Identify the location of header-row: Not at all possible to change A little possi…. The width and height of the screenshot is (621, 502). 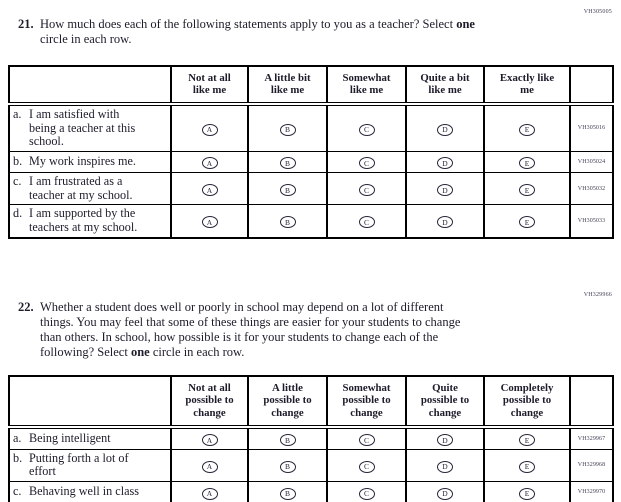
(311, 402).